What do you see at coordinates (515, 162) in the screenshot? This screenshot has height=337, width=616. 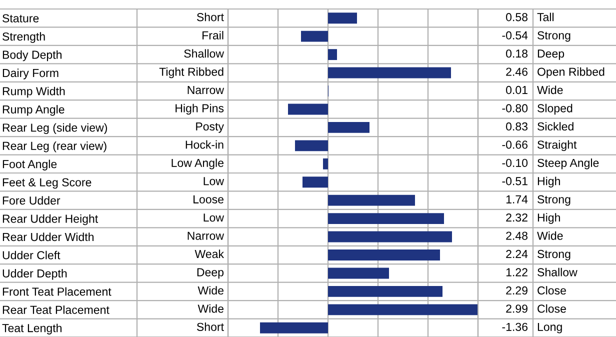 I see `data-label: -0.10` at bounding box center [515, 162].